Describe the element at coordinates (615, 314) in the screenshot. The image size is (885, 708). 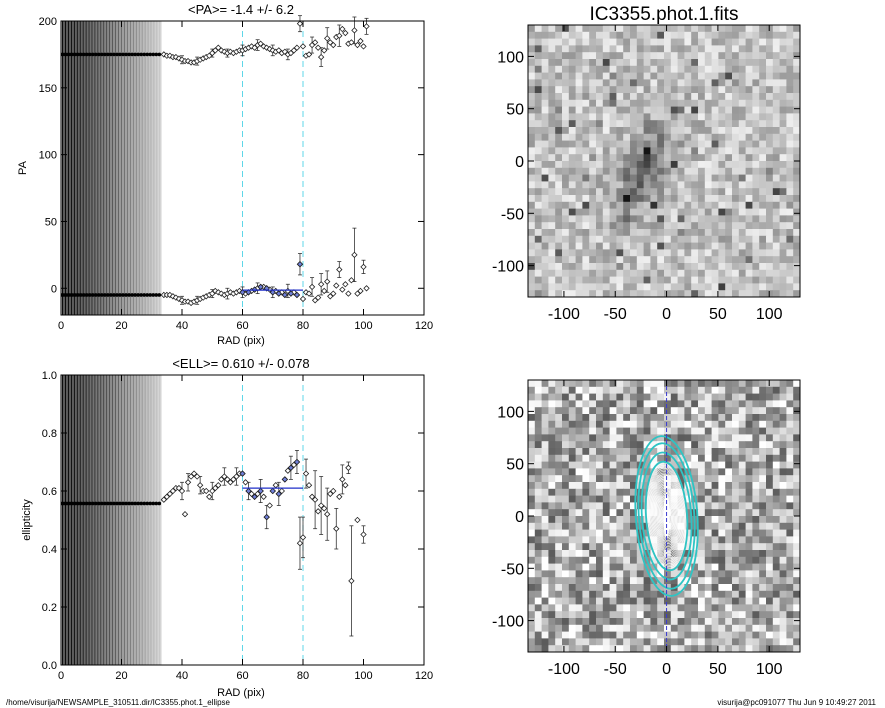
I see `img1-xtick-label: -50` at that location.